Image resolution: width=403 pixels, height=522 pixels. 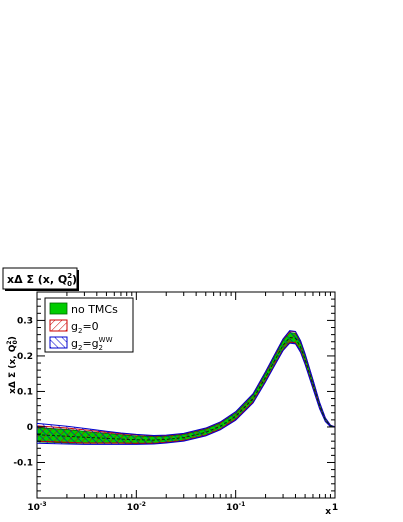 I want to click on legend: no TMCs g2=0 g2=gWW 2, so click(x=89, y=325).